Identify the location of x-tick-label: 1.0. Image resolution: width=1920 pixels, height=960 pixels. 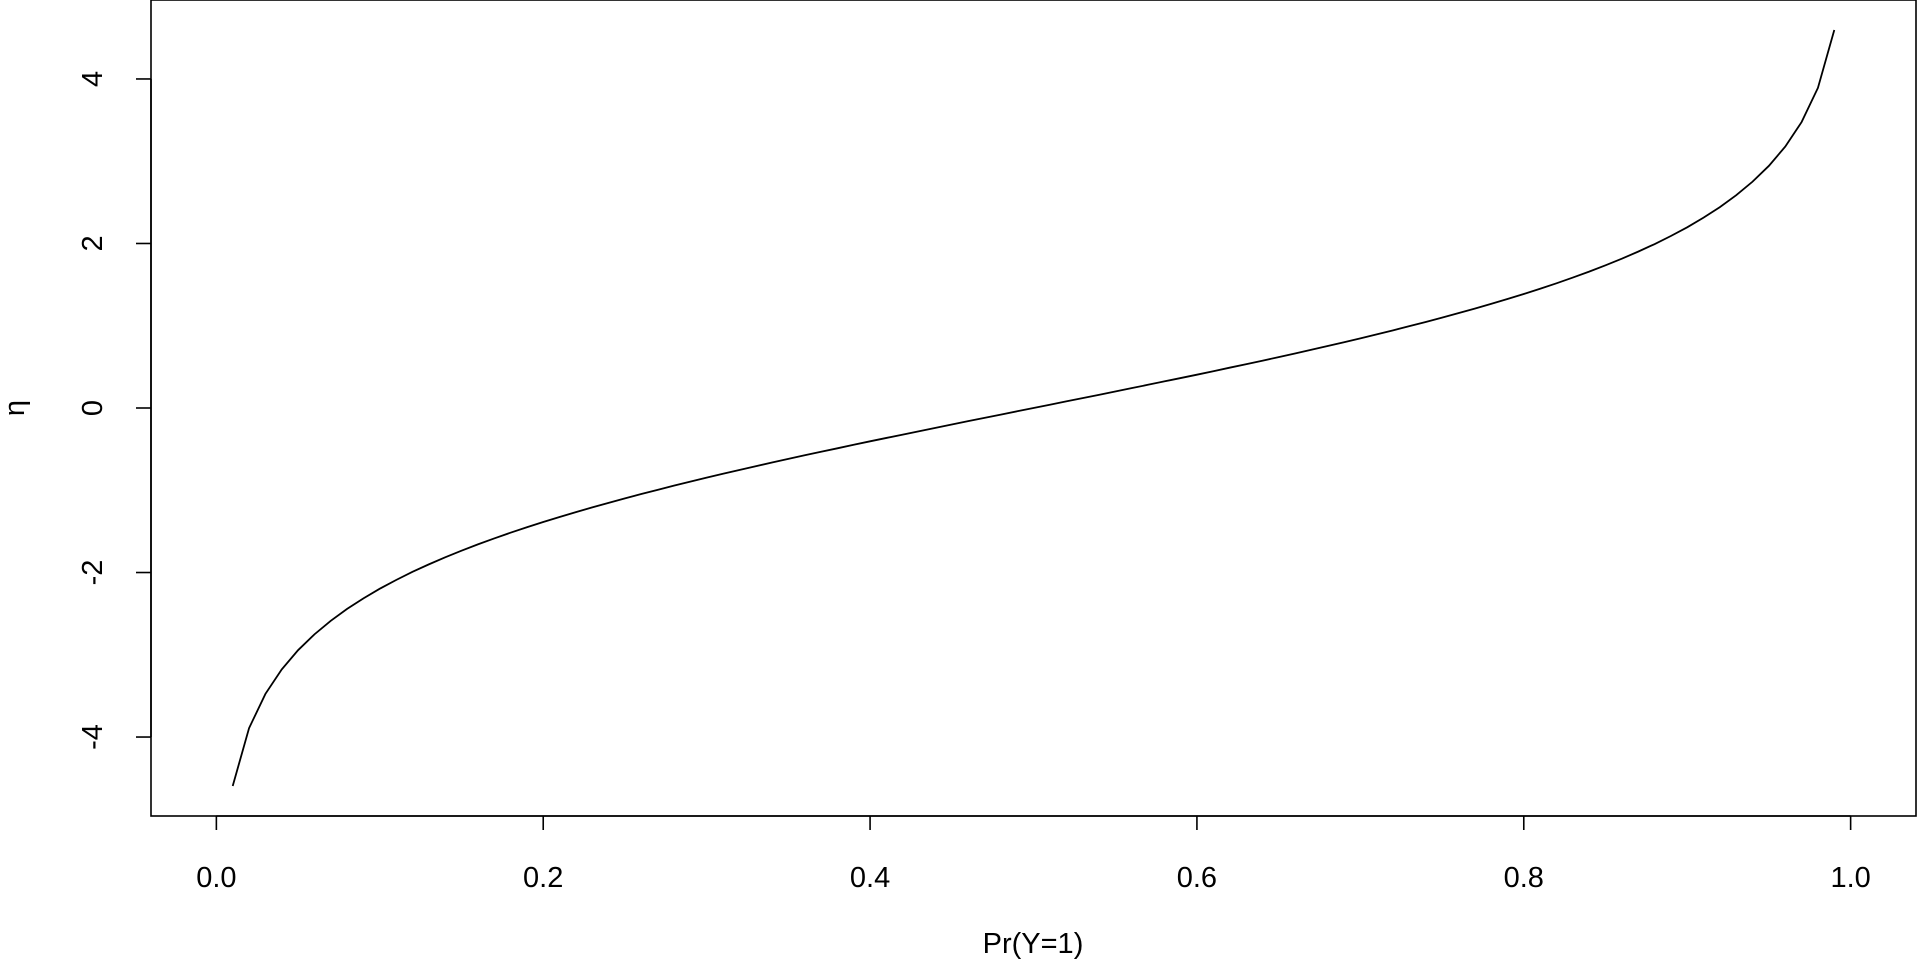
(1850, 878).